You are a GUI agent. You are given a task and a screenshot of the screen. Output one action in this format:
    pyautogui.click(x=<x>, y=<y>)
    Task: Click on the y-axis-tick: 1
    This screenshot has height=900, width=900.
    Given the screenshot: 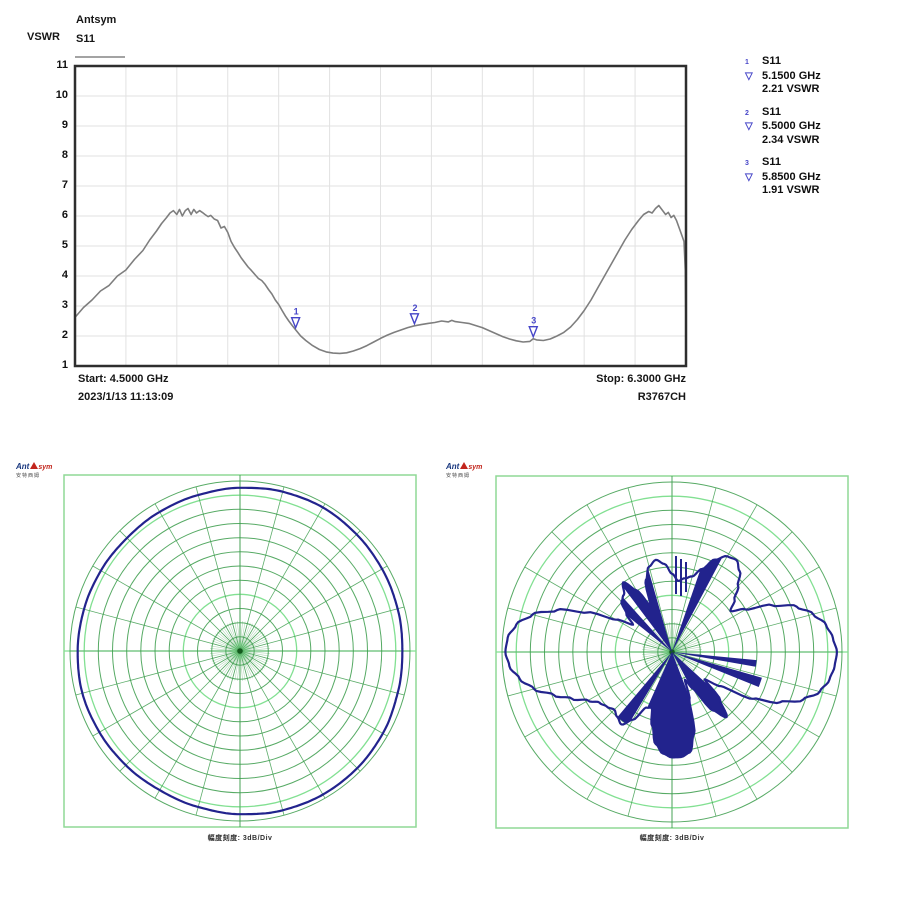 What is the action you would take?
    pyautogui.click(x=64, y=365)
    